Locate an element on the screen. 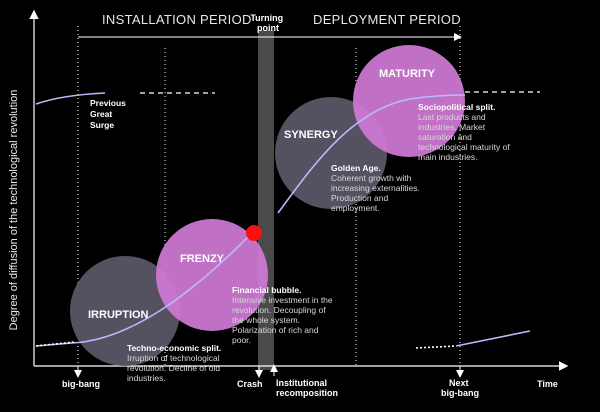 The image size is (600, 412). previous-surge-label: Previous Great Surge is located at coordinates (109, 114).